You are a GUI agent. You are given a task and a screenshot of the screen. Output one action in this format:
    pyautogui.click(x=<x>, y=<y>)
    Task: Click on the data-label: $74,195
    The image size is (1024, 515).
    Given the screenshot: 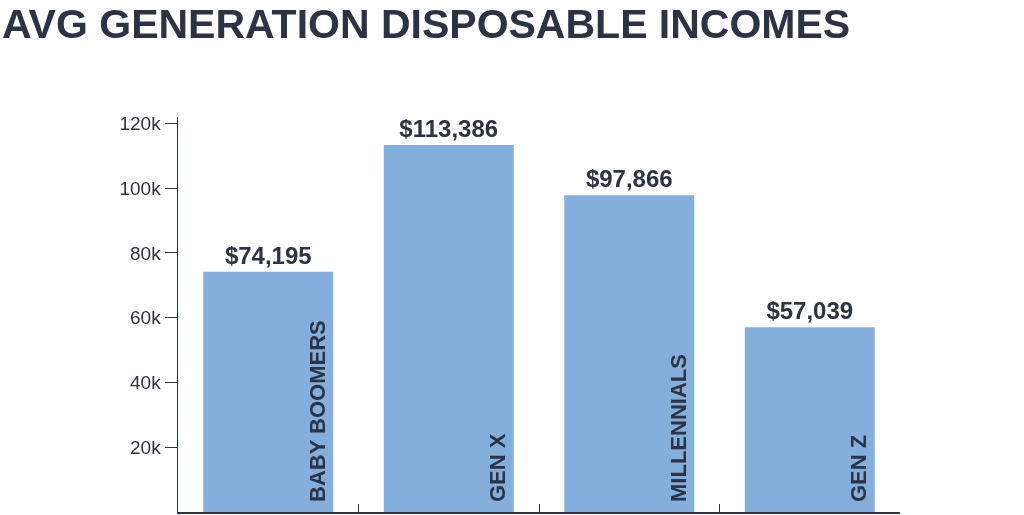 What is the action you would take?
    pyautogui.click(x=268, y=255)
    